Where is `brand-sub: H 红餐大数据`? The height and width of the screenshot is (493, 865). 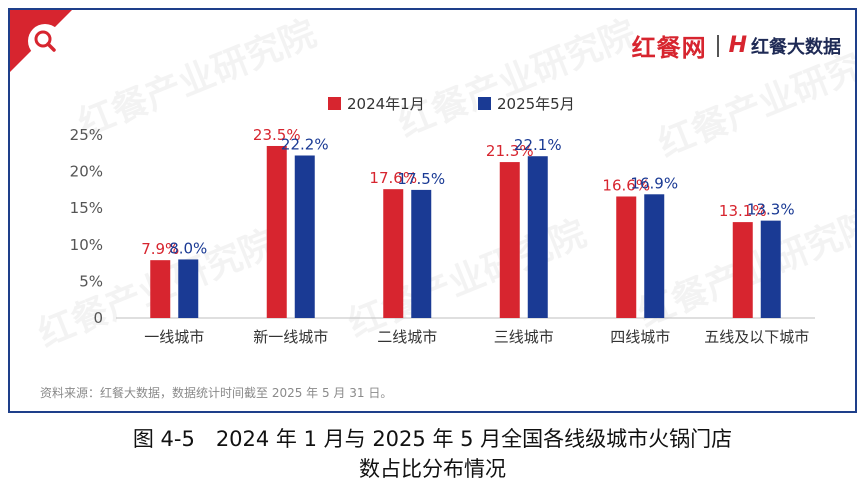 brand-sub: H 红餐大数据 is located at coordinates (785, 46).